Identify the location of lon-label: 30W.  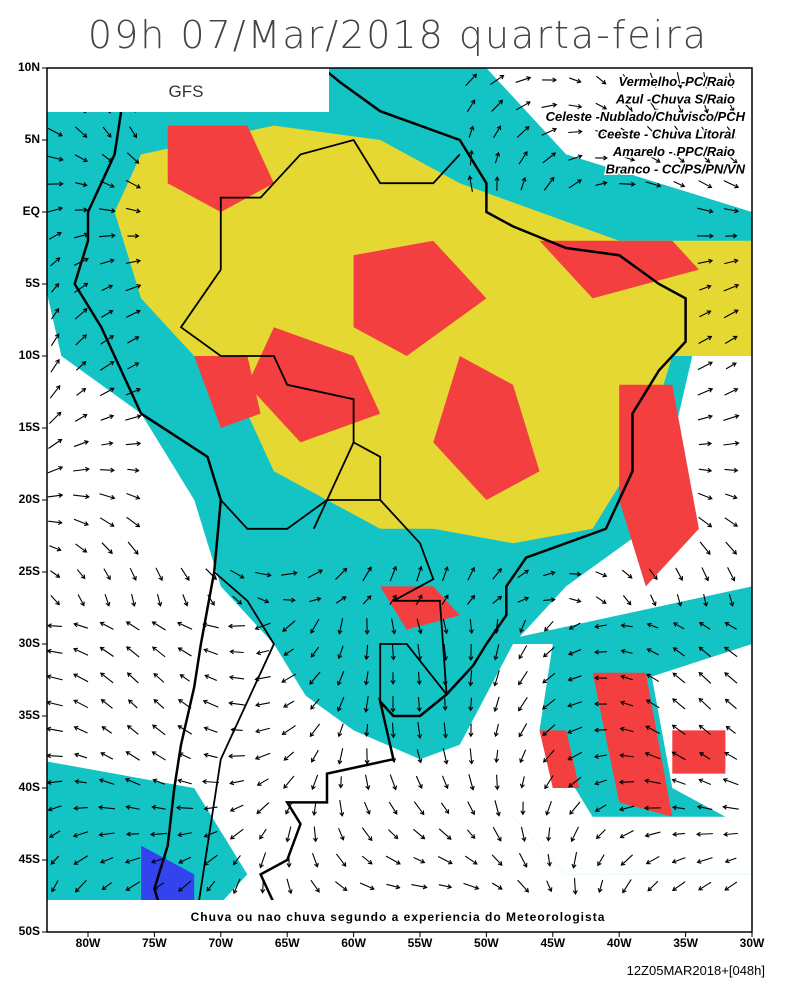
(752, 943).